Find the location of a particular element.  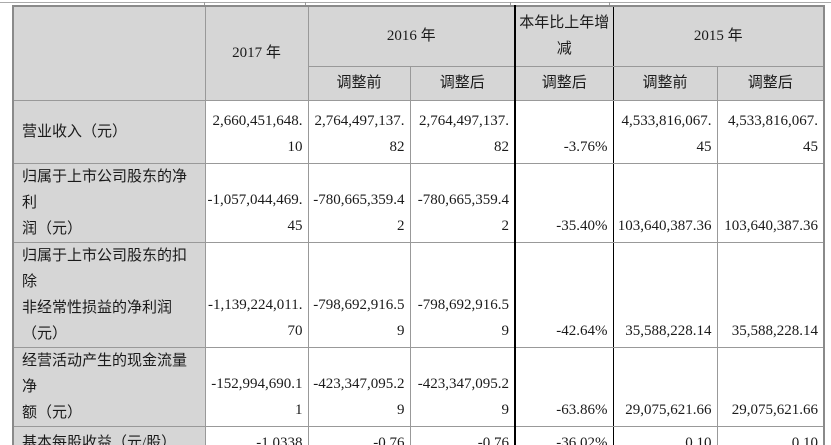

cell-2015-pre: 4,533,816,067. 45 is located at coordinates (665, 131).